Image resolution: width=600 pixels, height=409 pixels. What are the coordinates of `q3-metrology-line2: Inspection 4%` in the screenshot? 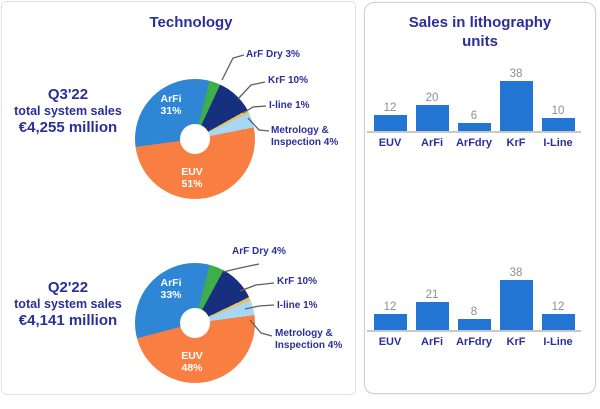 It's located at (305, 142).